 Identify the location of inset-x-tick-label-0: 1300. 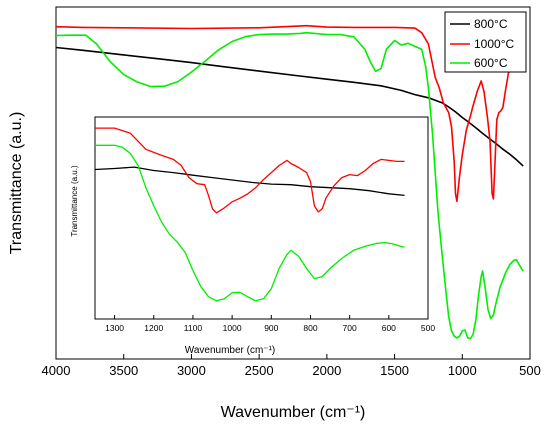
(114, 328).